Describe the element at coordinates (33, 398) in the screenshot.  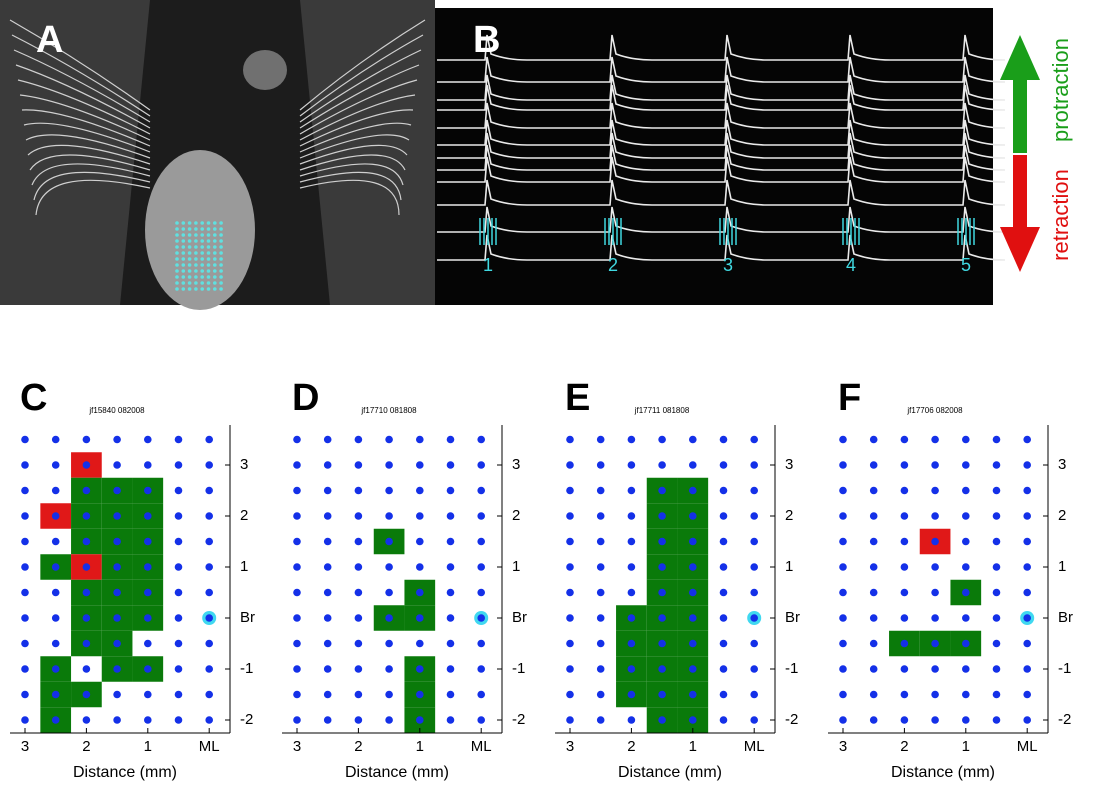
I see `panel-label: C` at that location.